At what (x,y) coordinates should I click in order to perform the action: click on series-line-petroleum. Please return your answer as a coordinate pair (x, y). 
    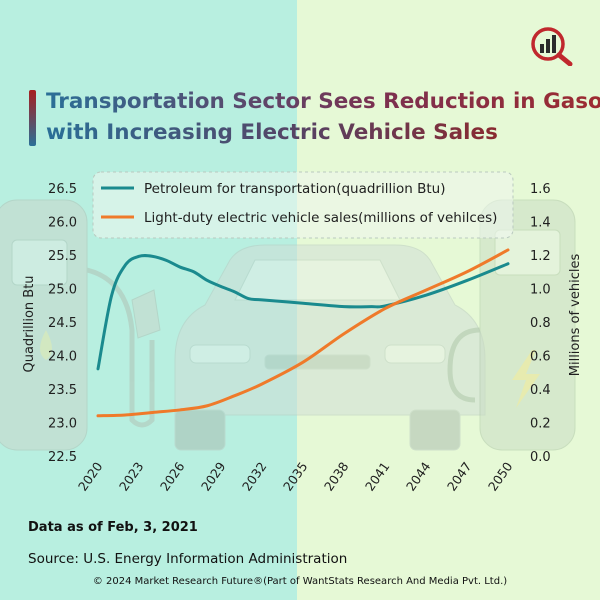
    Looking at the image, I should click on (303, 312).